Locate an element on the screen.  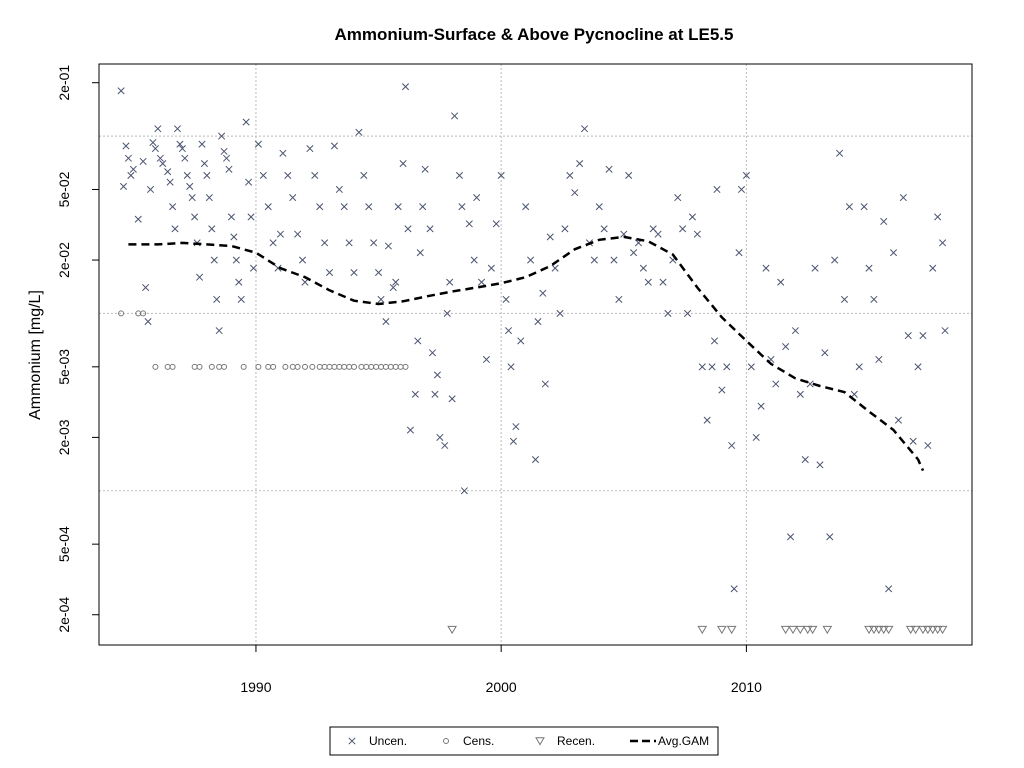
legend-symbol-uncen is located at coordinates (352, 741).